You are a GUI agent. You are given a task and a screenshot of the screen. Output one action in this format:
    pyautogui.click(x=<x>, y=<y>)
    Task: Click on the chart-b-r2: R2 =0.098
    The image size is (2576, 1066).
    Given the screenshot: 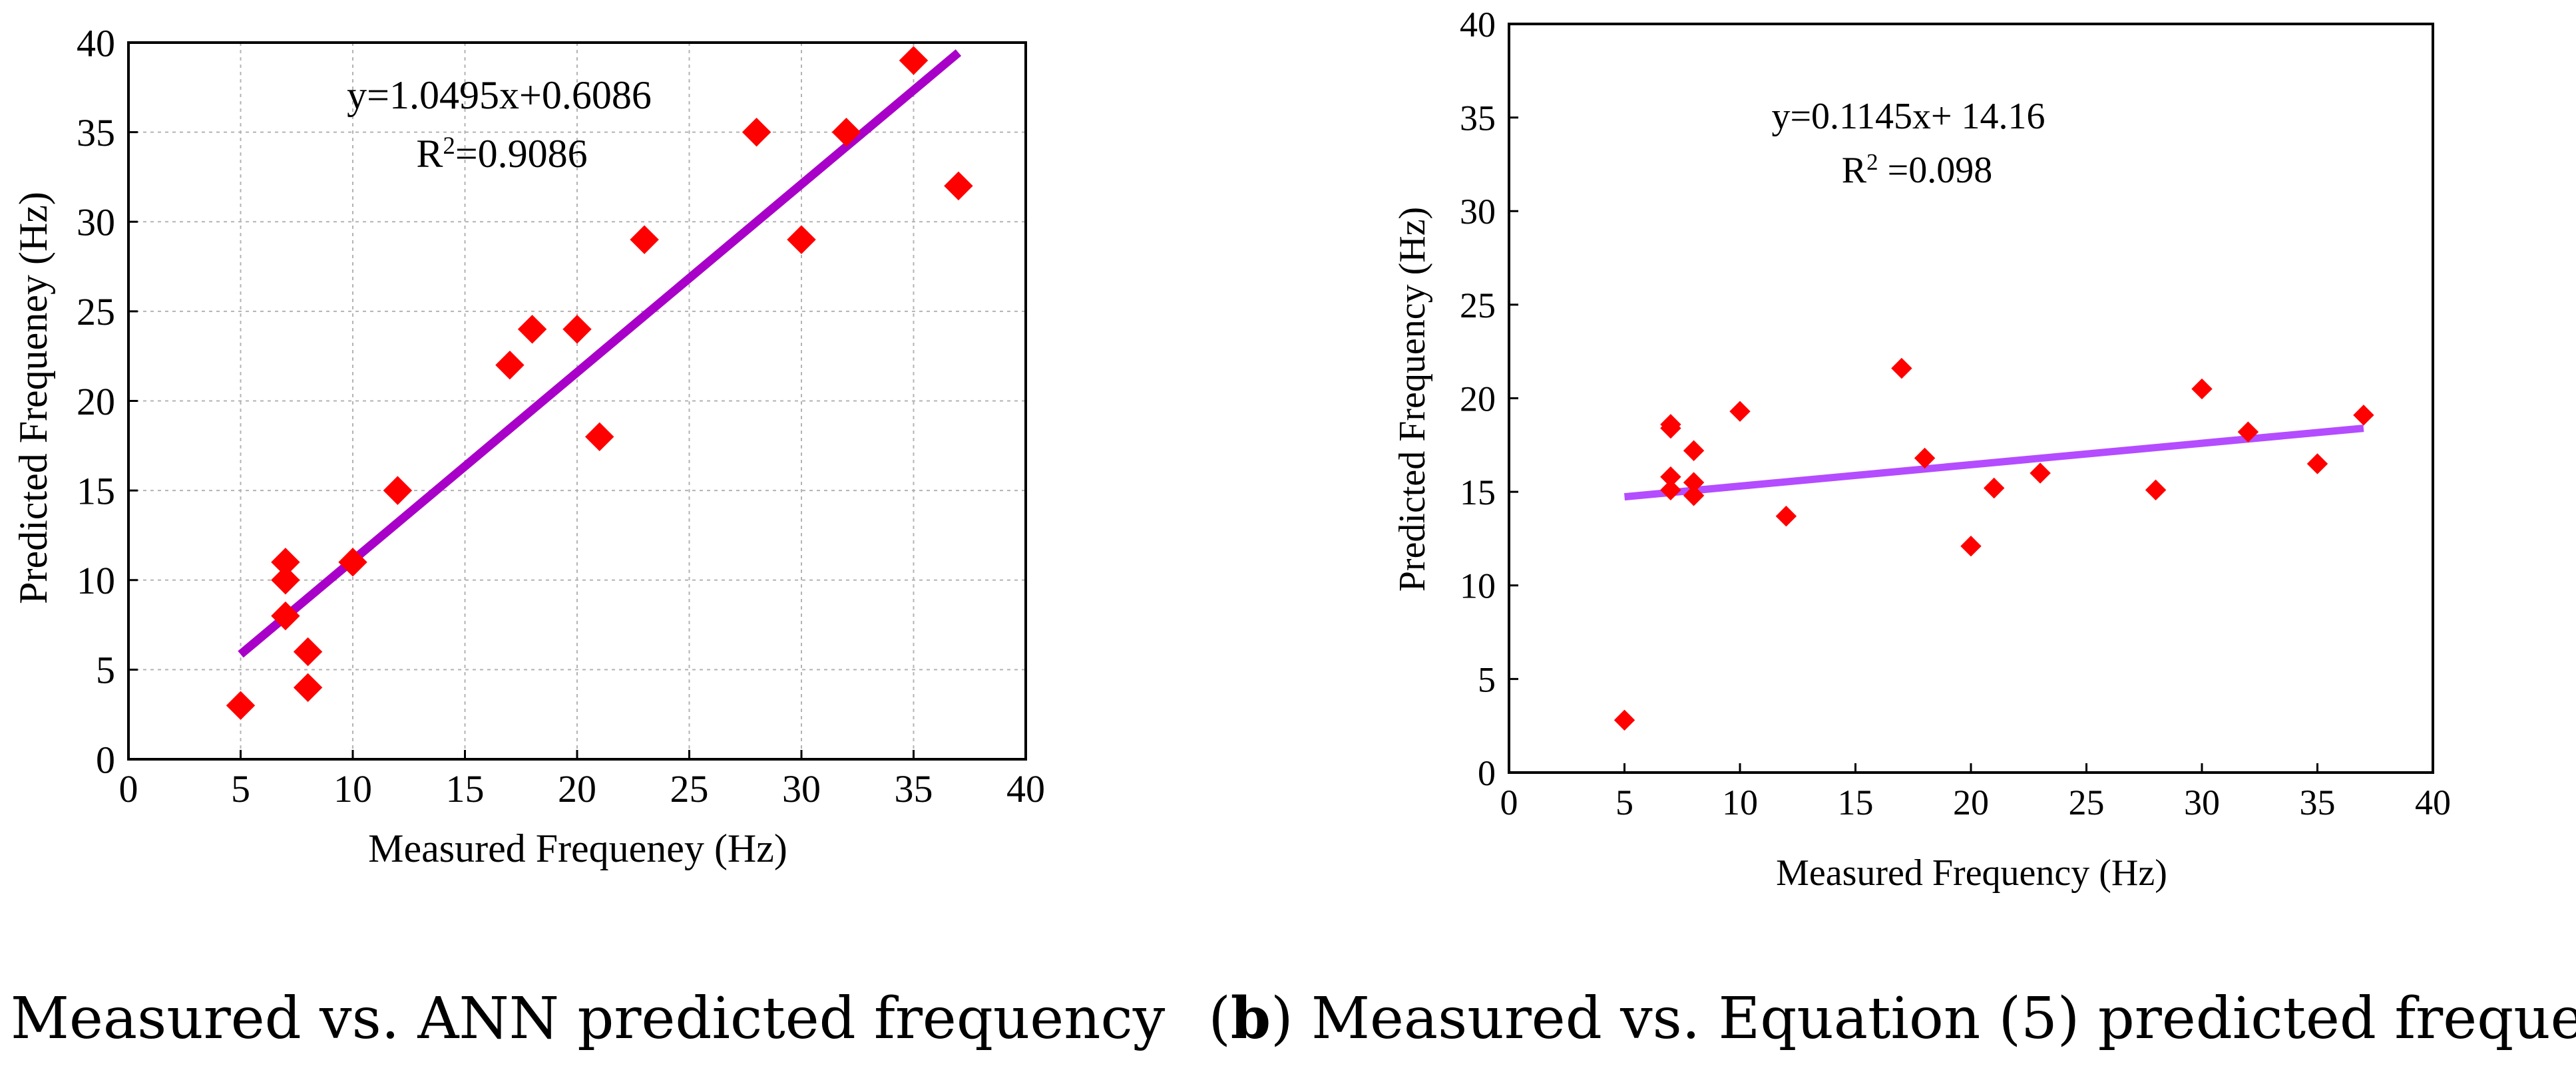 What is the action you would take?
    pyautogui.click(x=1917, y=170)
    